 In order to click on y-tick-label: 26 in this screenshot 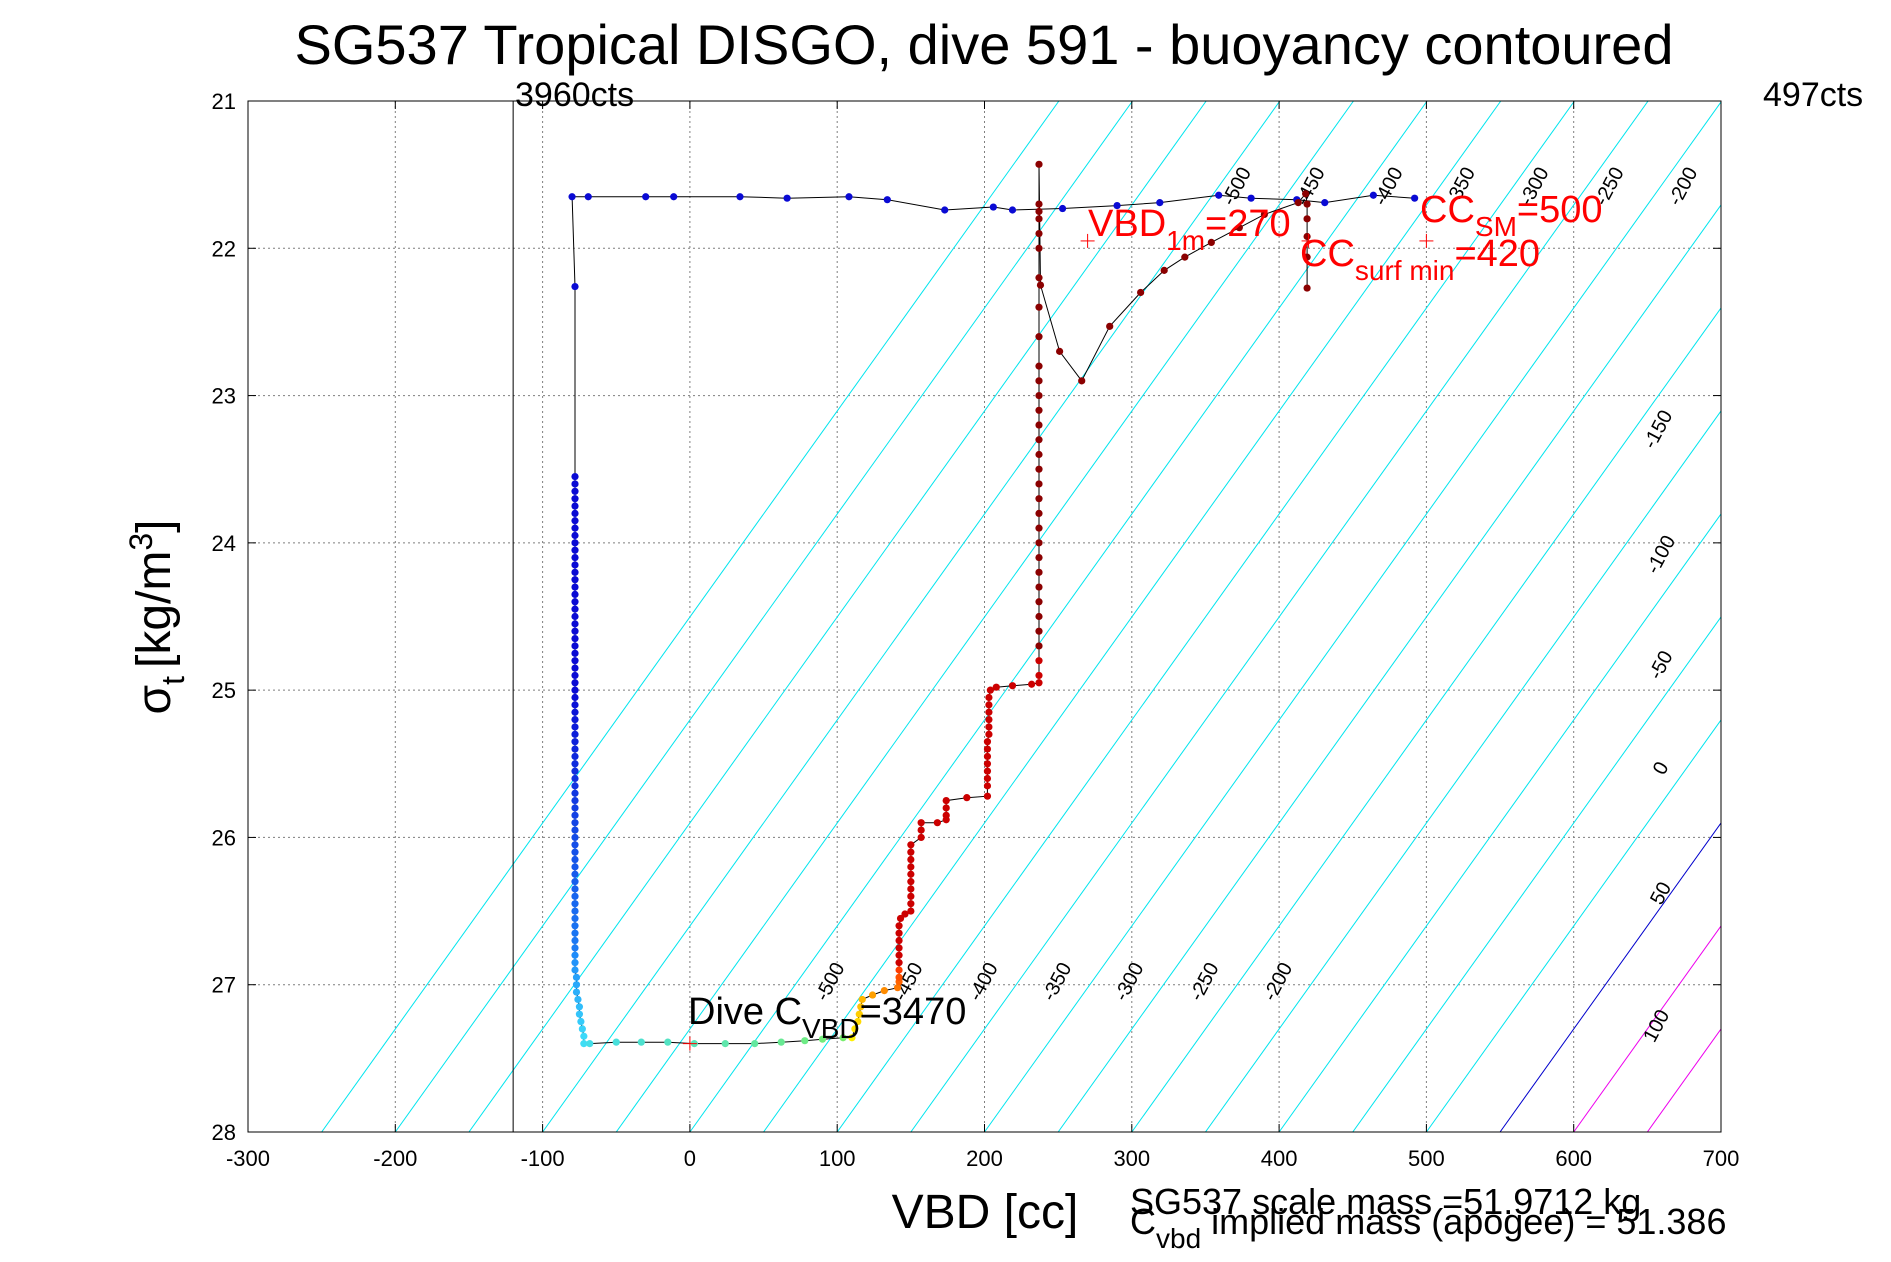, I will do `click(224, 837)`.